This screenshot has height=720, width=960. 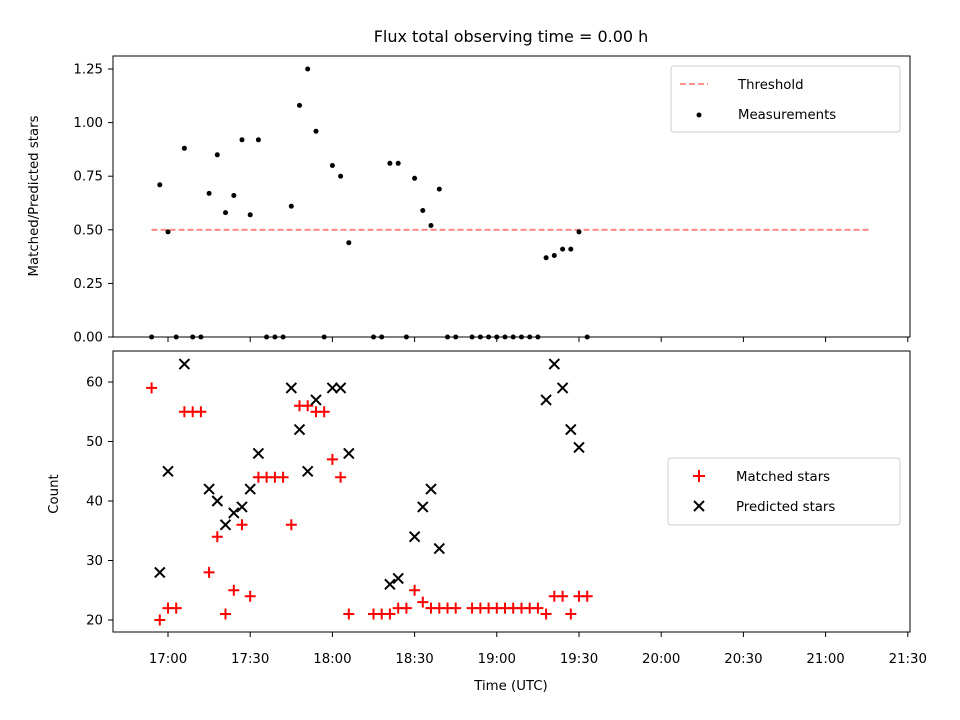 I want to click on count-y-tick-label: 60, so click(x=94, y=383).